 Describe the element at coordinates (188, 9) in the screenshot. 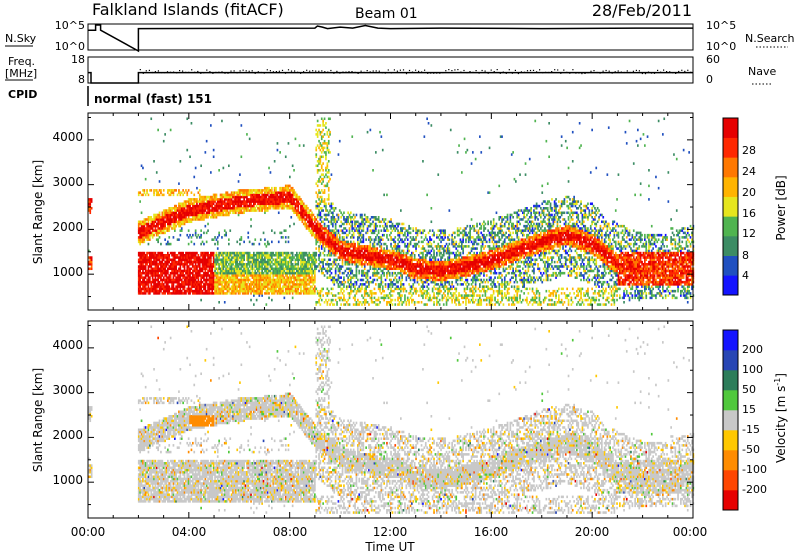

I see `station-title: Falkland Islands (fitACF)` at that location.